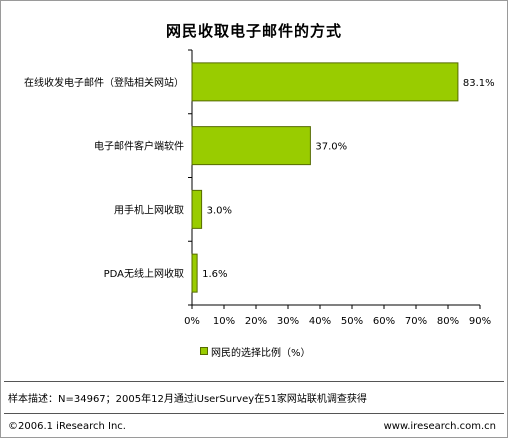 The image size is (508, 438). What do you see at coordinates (479, 83) in the screenshot?
I see `data-label: 83.1%` at bounding box center [479, 83].